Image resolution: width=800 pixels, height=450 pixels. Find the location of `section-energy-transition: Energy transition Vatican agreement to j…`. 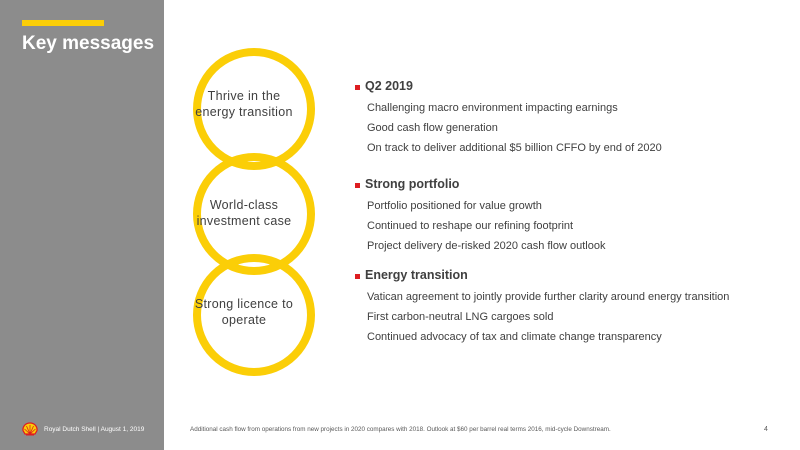

section-energy-transition: Energy transition Vatican agreement to j… is located at coordinates (570, 307).